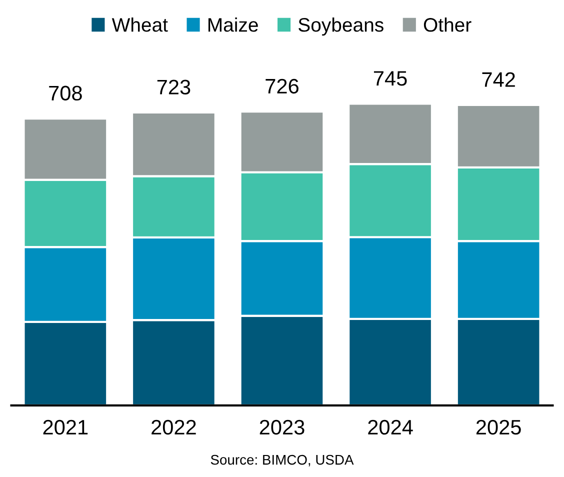 This screenshot has width=564, height=477. I want to click on x-tick-label: 2023, so click(282, 427).